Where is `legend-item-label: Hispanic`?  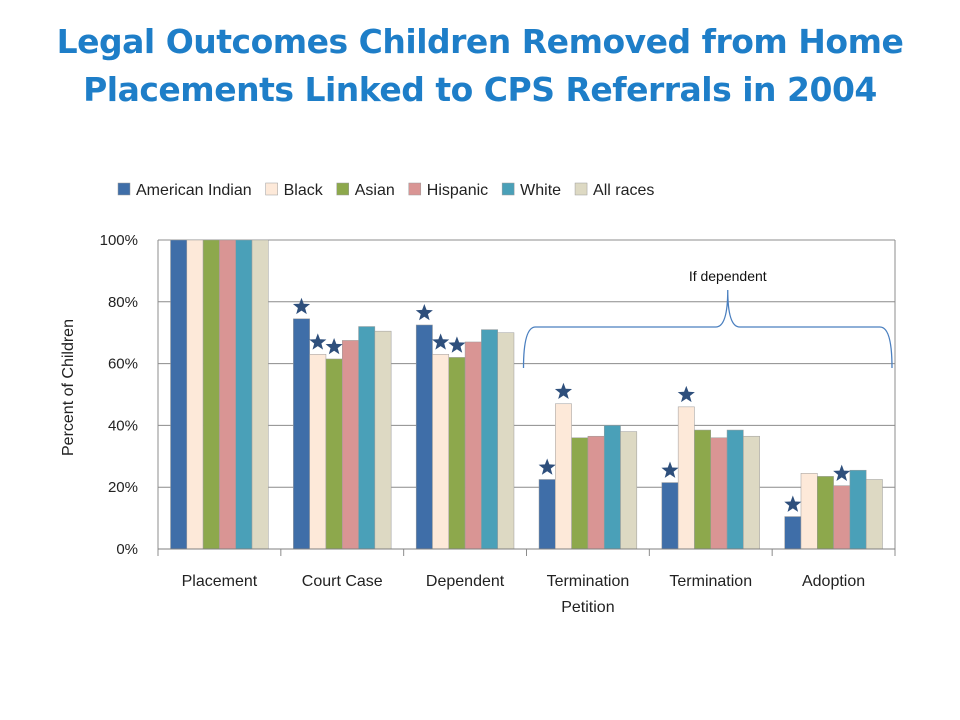
legend-item-label: Hispanic is located at coordinates (457, 190).